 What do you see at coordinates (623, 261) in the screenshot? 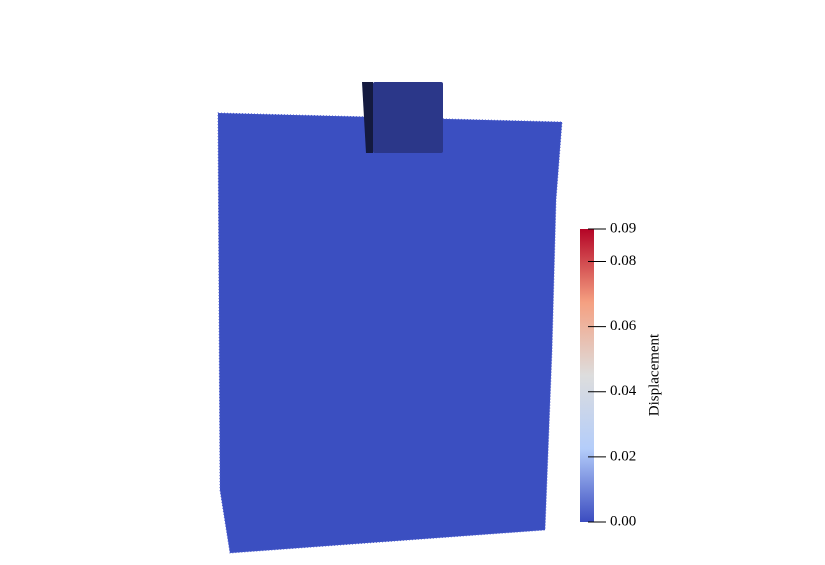
I see `tick-label: 0.08` at bounding box center [623, 261].